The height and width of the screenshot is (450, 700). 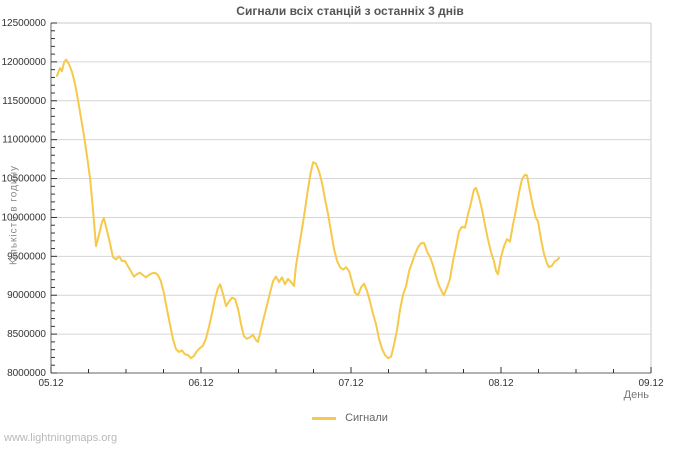 I want to click on svg-text: 8000000, so click(x=26, y=373).